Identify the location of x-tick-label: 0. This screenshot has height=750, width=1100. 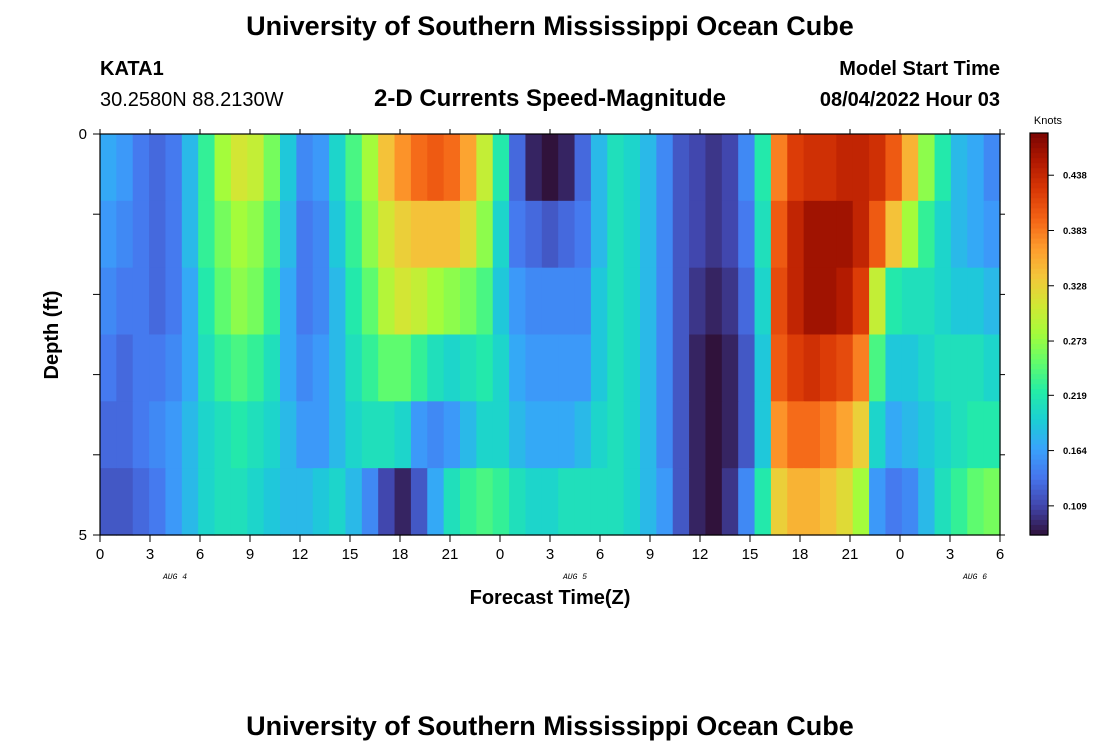
(500, 554).